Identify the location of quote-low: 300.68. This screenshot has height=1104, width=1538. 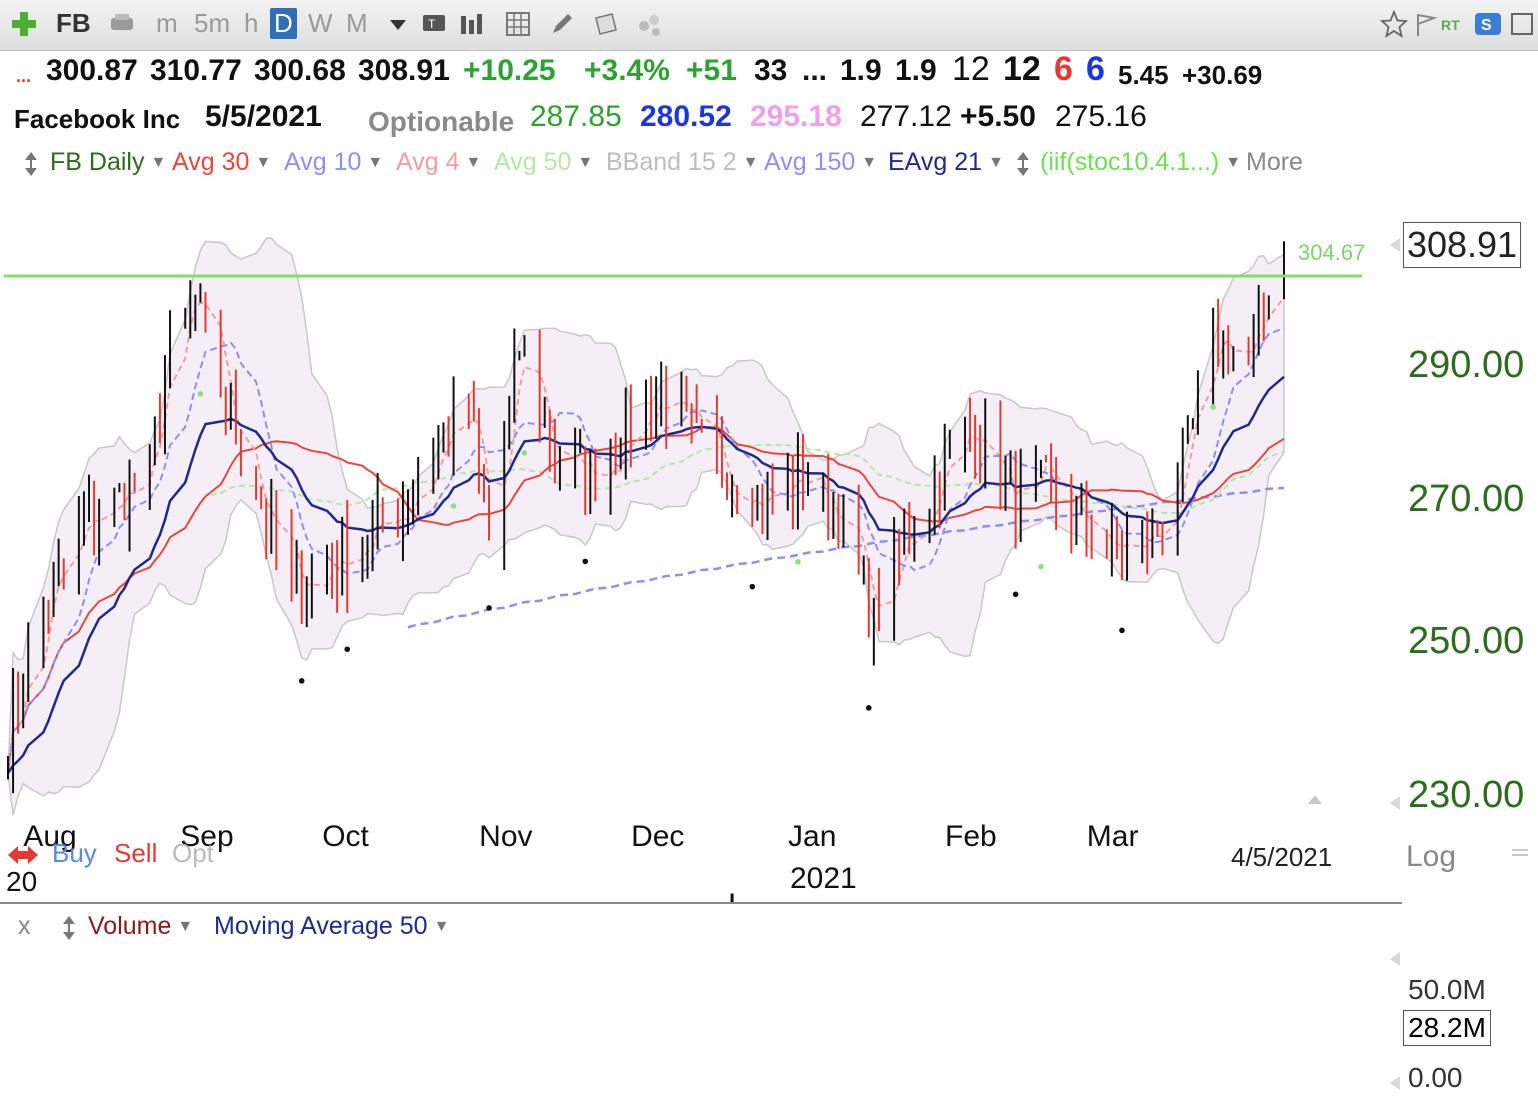
(300, 70).